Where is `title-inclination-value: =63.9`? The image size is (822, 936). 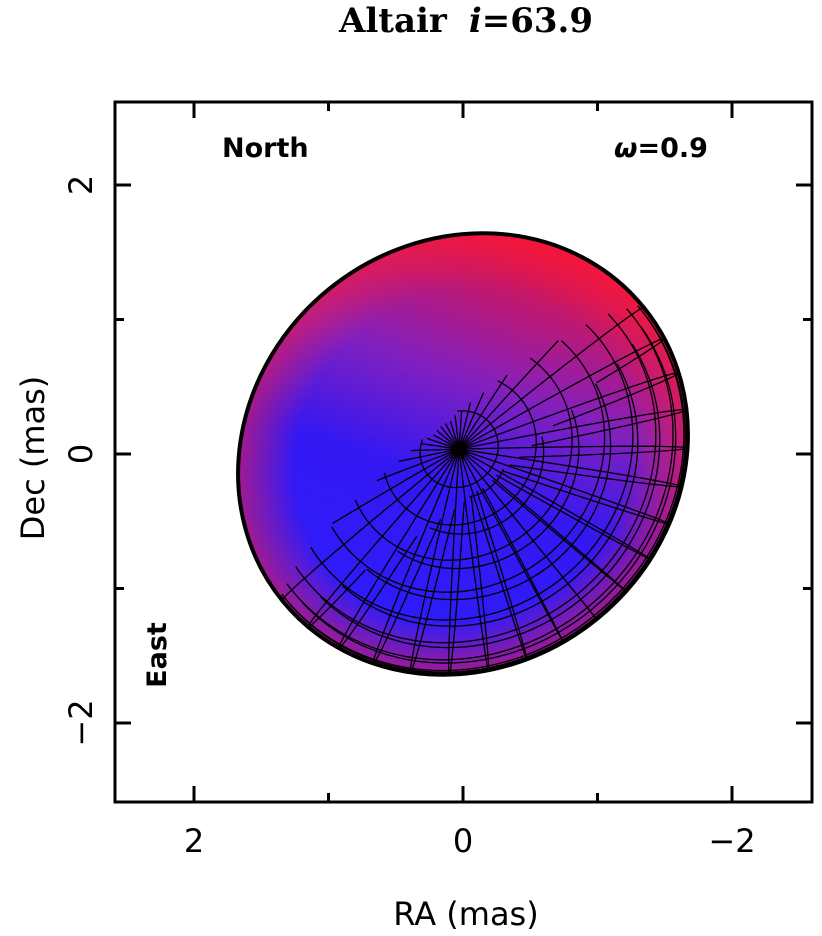 title-inclination-value: =63.9 is located at coordinates (537, 21).